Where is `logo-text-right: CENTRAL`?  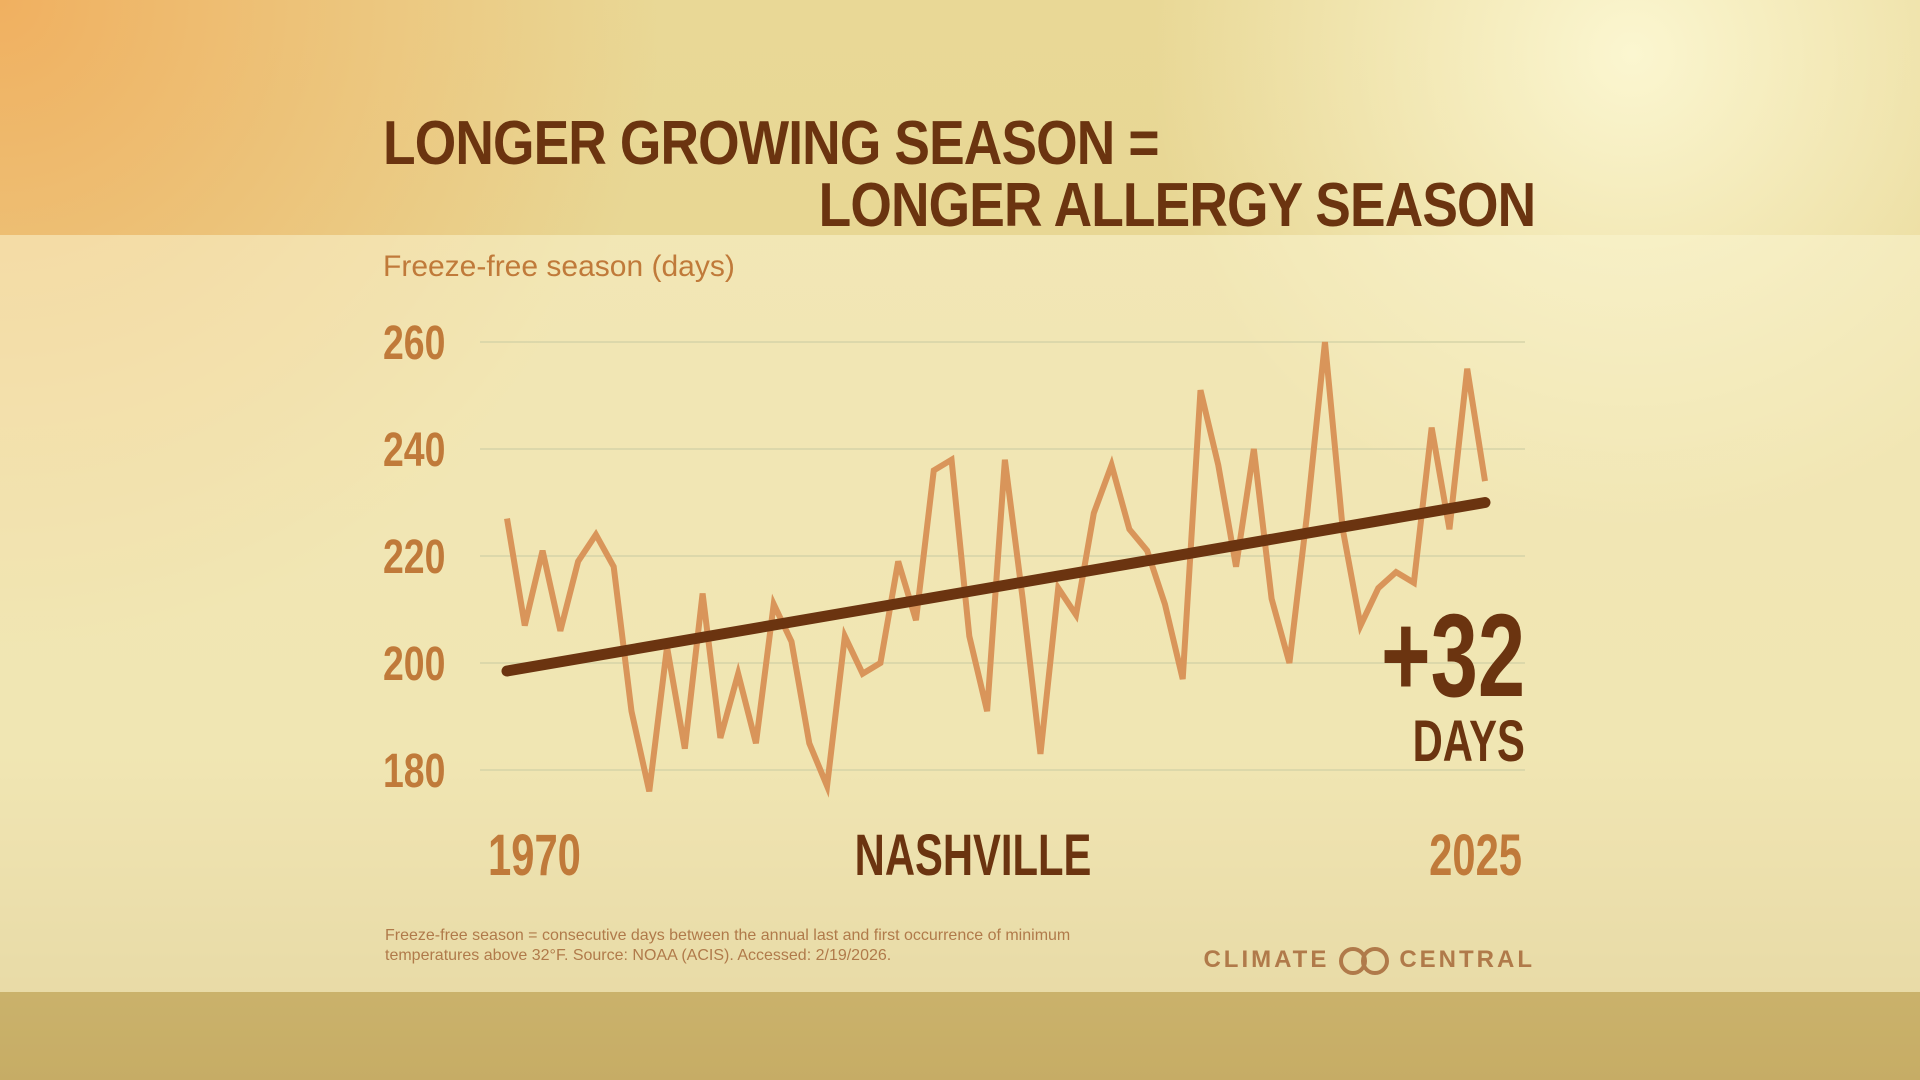 logo-text-right: CENTRAL is located at coordinates (1467, 959).